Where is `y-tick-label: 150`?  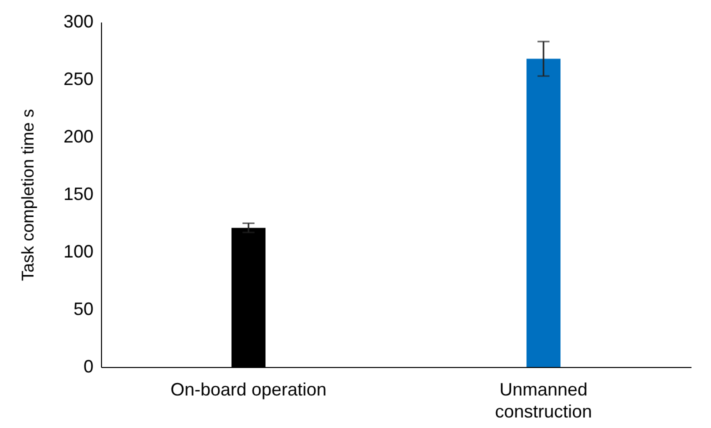
y-tick-label: 150 is located at coordinates (78, 194).